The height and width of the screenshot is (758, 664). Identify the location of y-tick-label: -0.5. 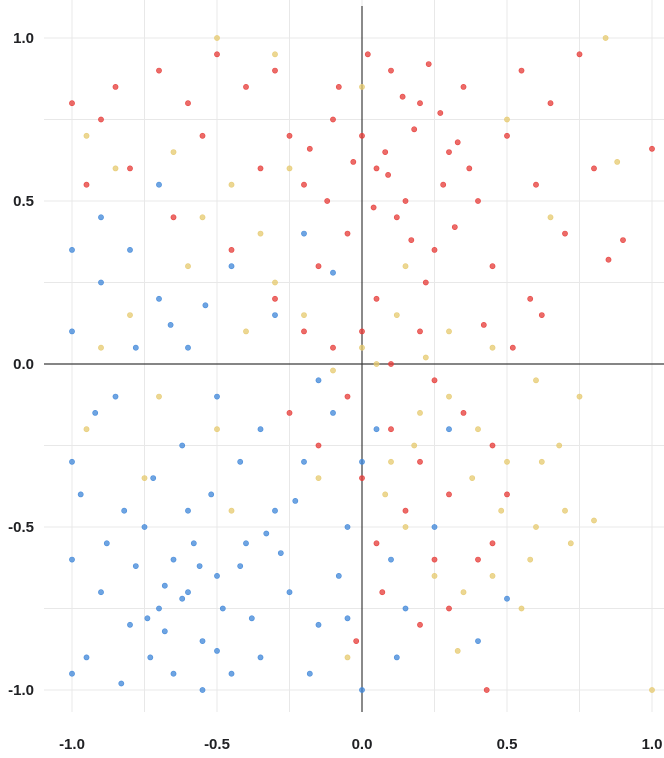
(21, 527).